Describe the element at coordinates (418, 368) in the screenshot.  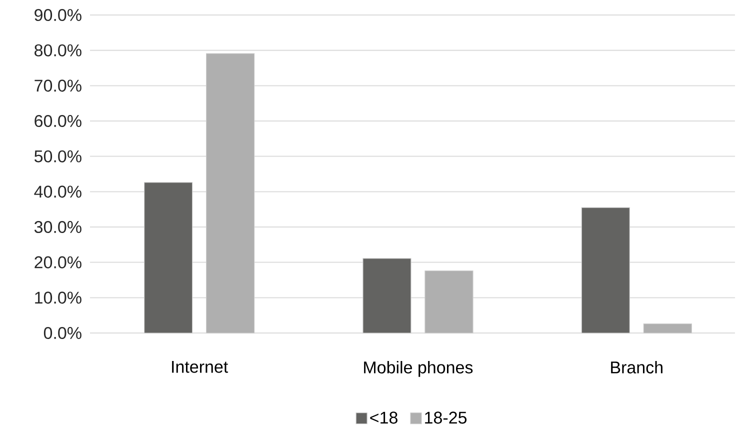
I see `x-tick-label: Mobile phones` at that location.